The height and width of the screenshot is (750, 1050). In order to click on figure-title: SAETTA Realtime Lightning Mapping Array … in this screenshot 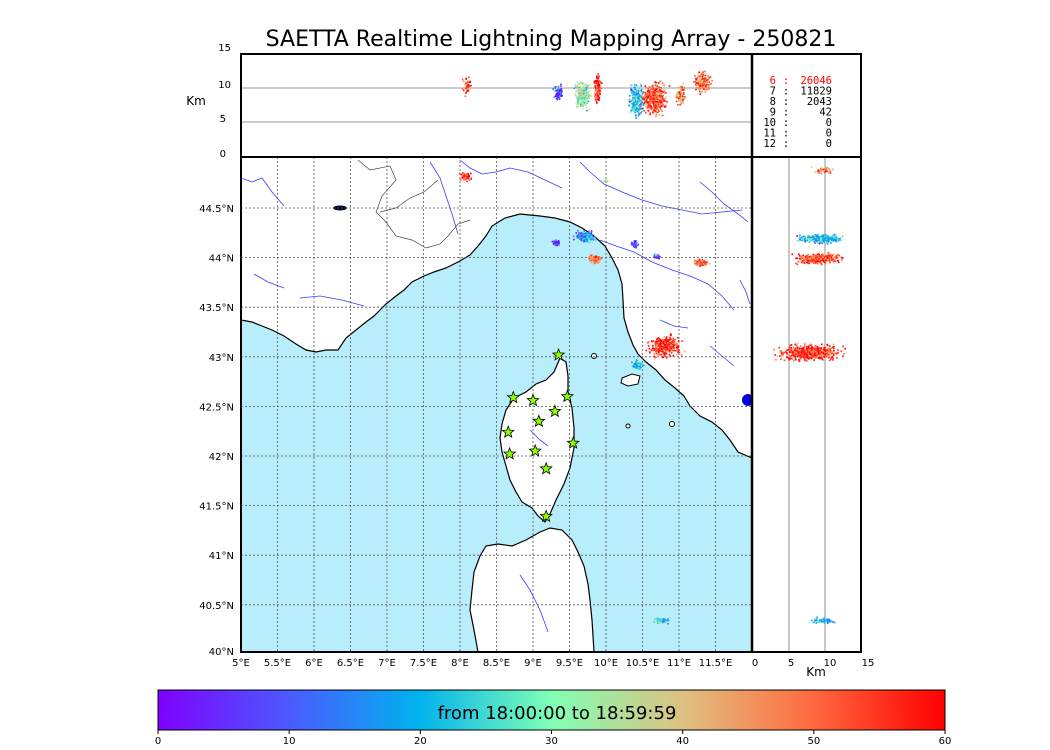, I will do `click(551, 39)`.